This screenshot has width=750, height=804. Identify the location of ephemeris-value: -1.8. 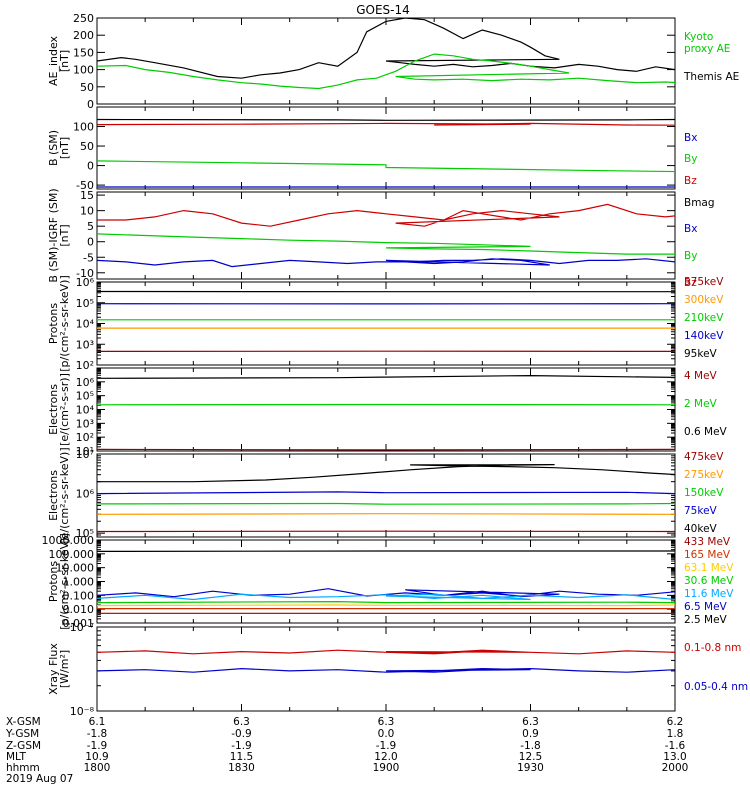
(97, 734).